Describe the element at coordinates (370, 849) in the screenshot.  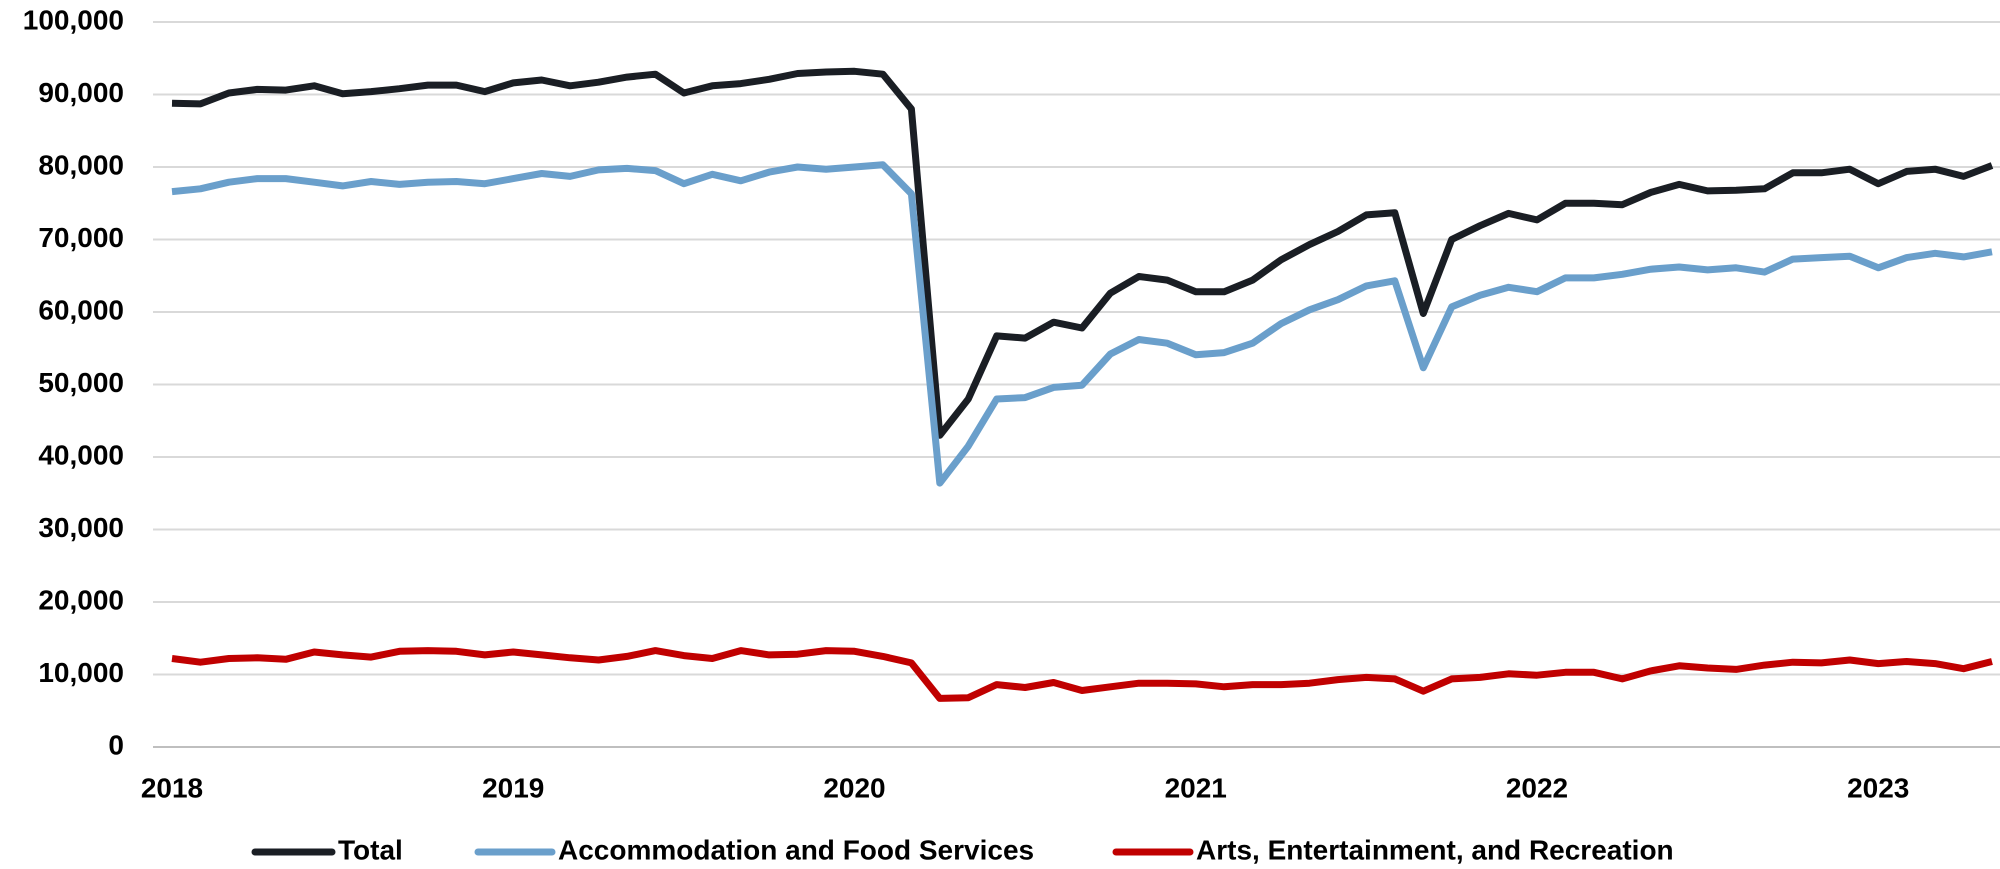
I see `legend-label: Total` at that location.